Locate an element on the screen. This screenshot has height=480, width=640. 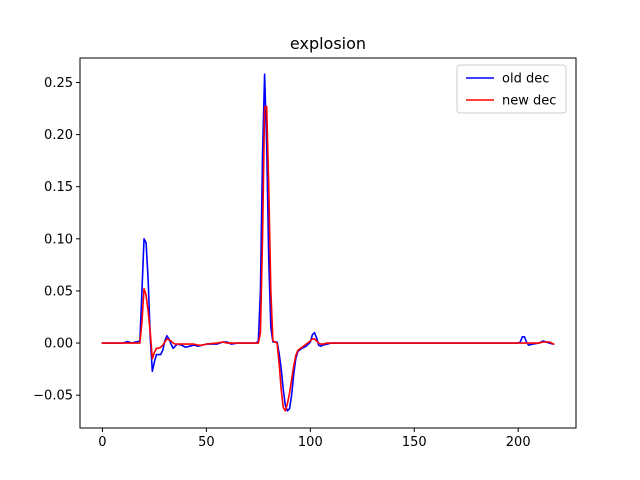
y-tick-label: 0.25 is located at coordinates (58, 83).